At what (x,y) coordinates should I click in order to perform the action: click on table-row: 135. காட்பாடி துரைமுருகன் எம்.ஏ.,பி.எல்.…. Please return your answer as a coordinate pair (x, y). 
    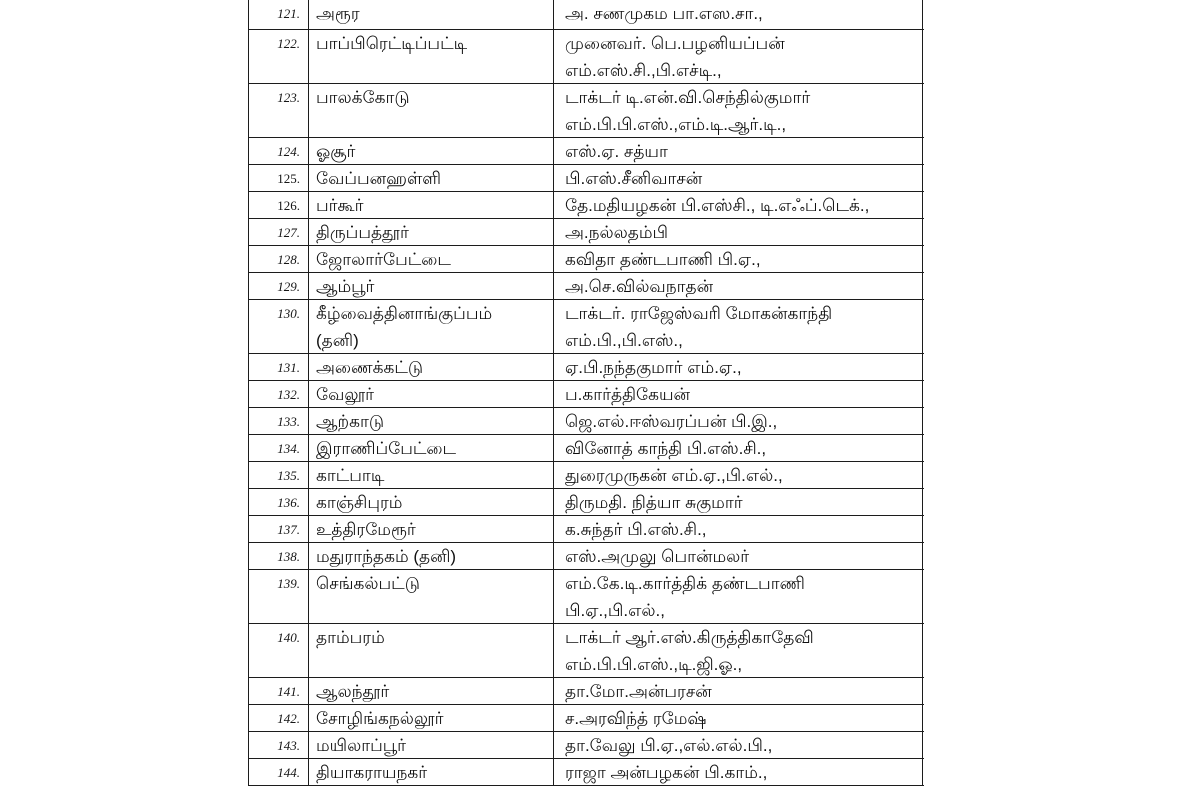
    Looking at the image, I should click on (586, 475).